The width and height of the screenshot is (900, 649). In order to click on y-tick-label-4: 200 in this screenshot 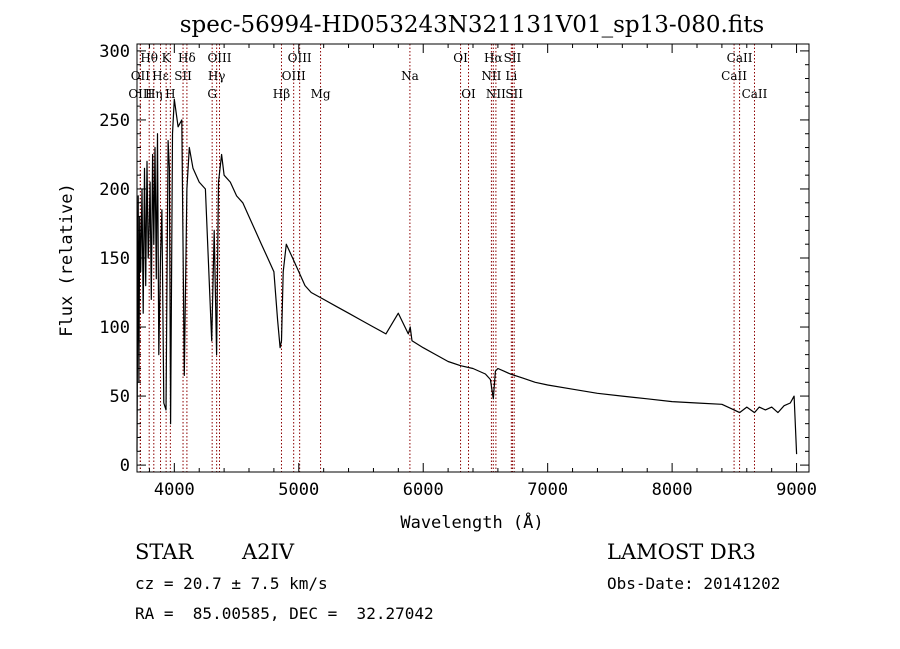, I will do `click(114, 190)`.